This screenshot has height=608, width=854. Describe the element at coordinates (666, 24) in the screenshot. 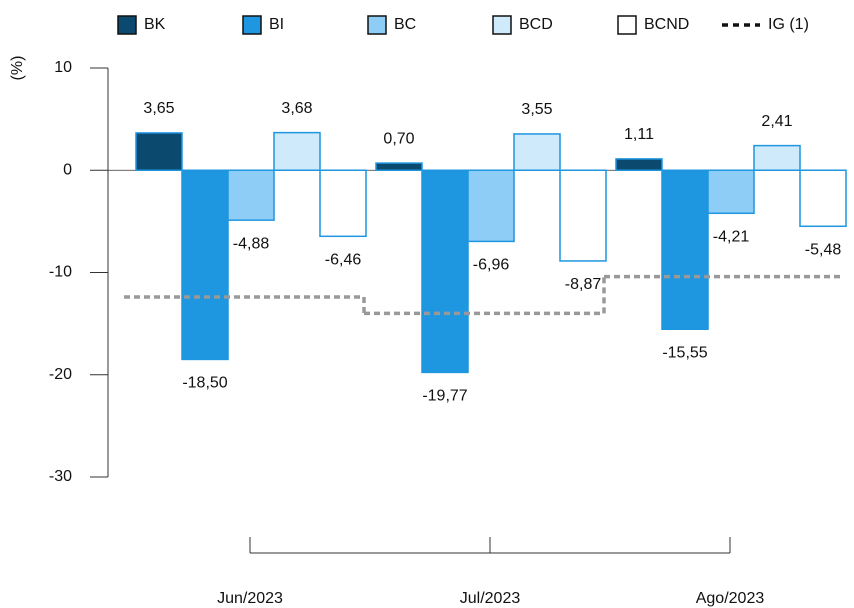

I see `legend-label: BCND` at that location.